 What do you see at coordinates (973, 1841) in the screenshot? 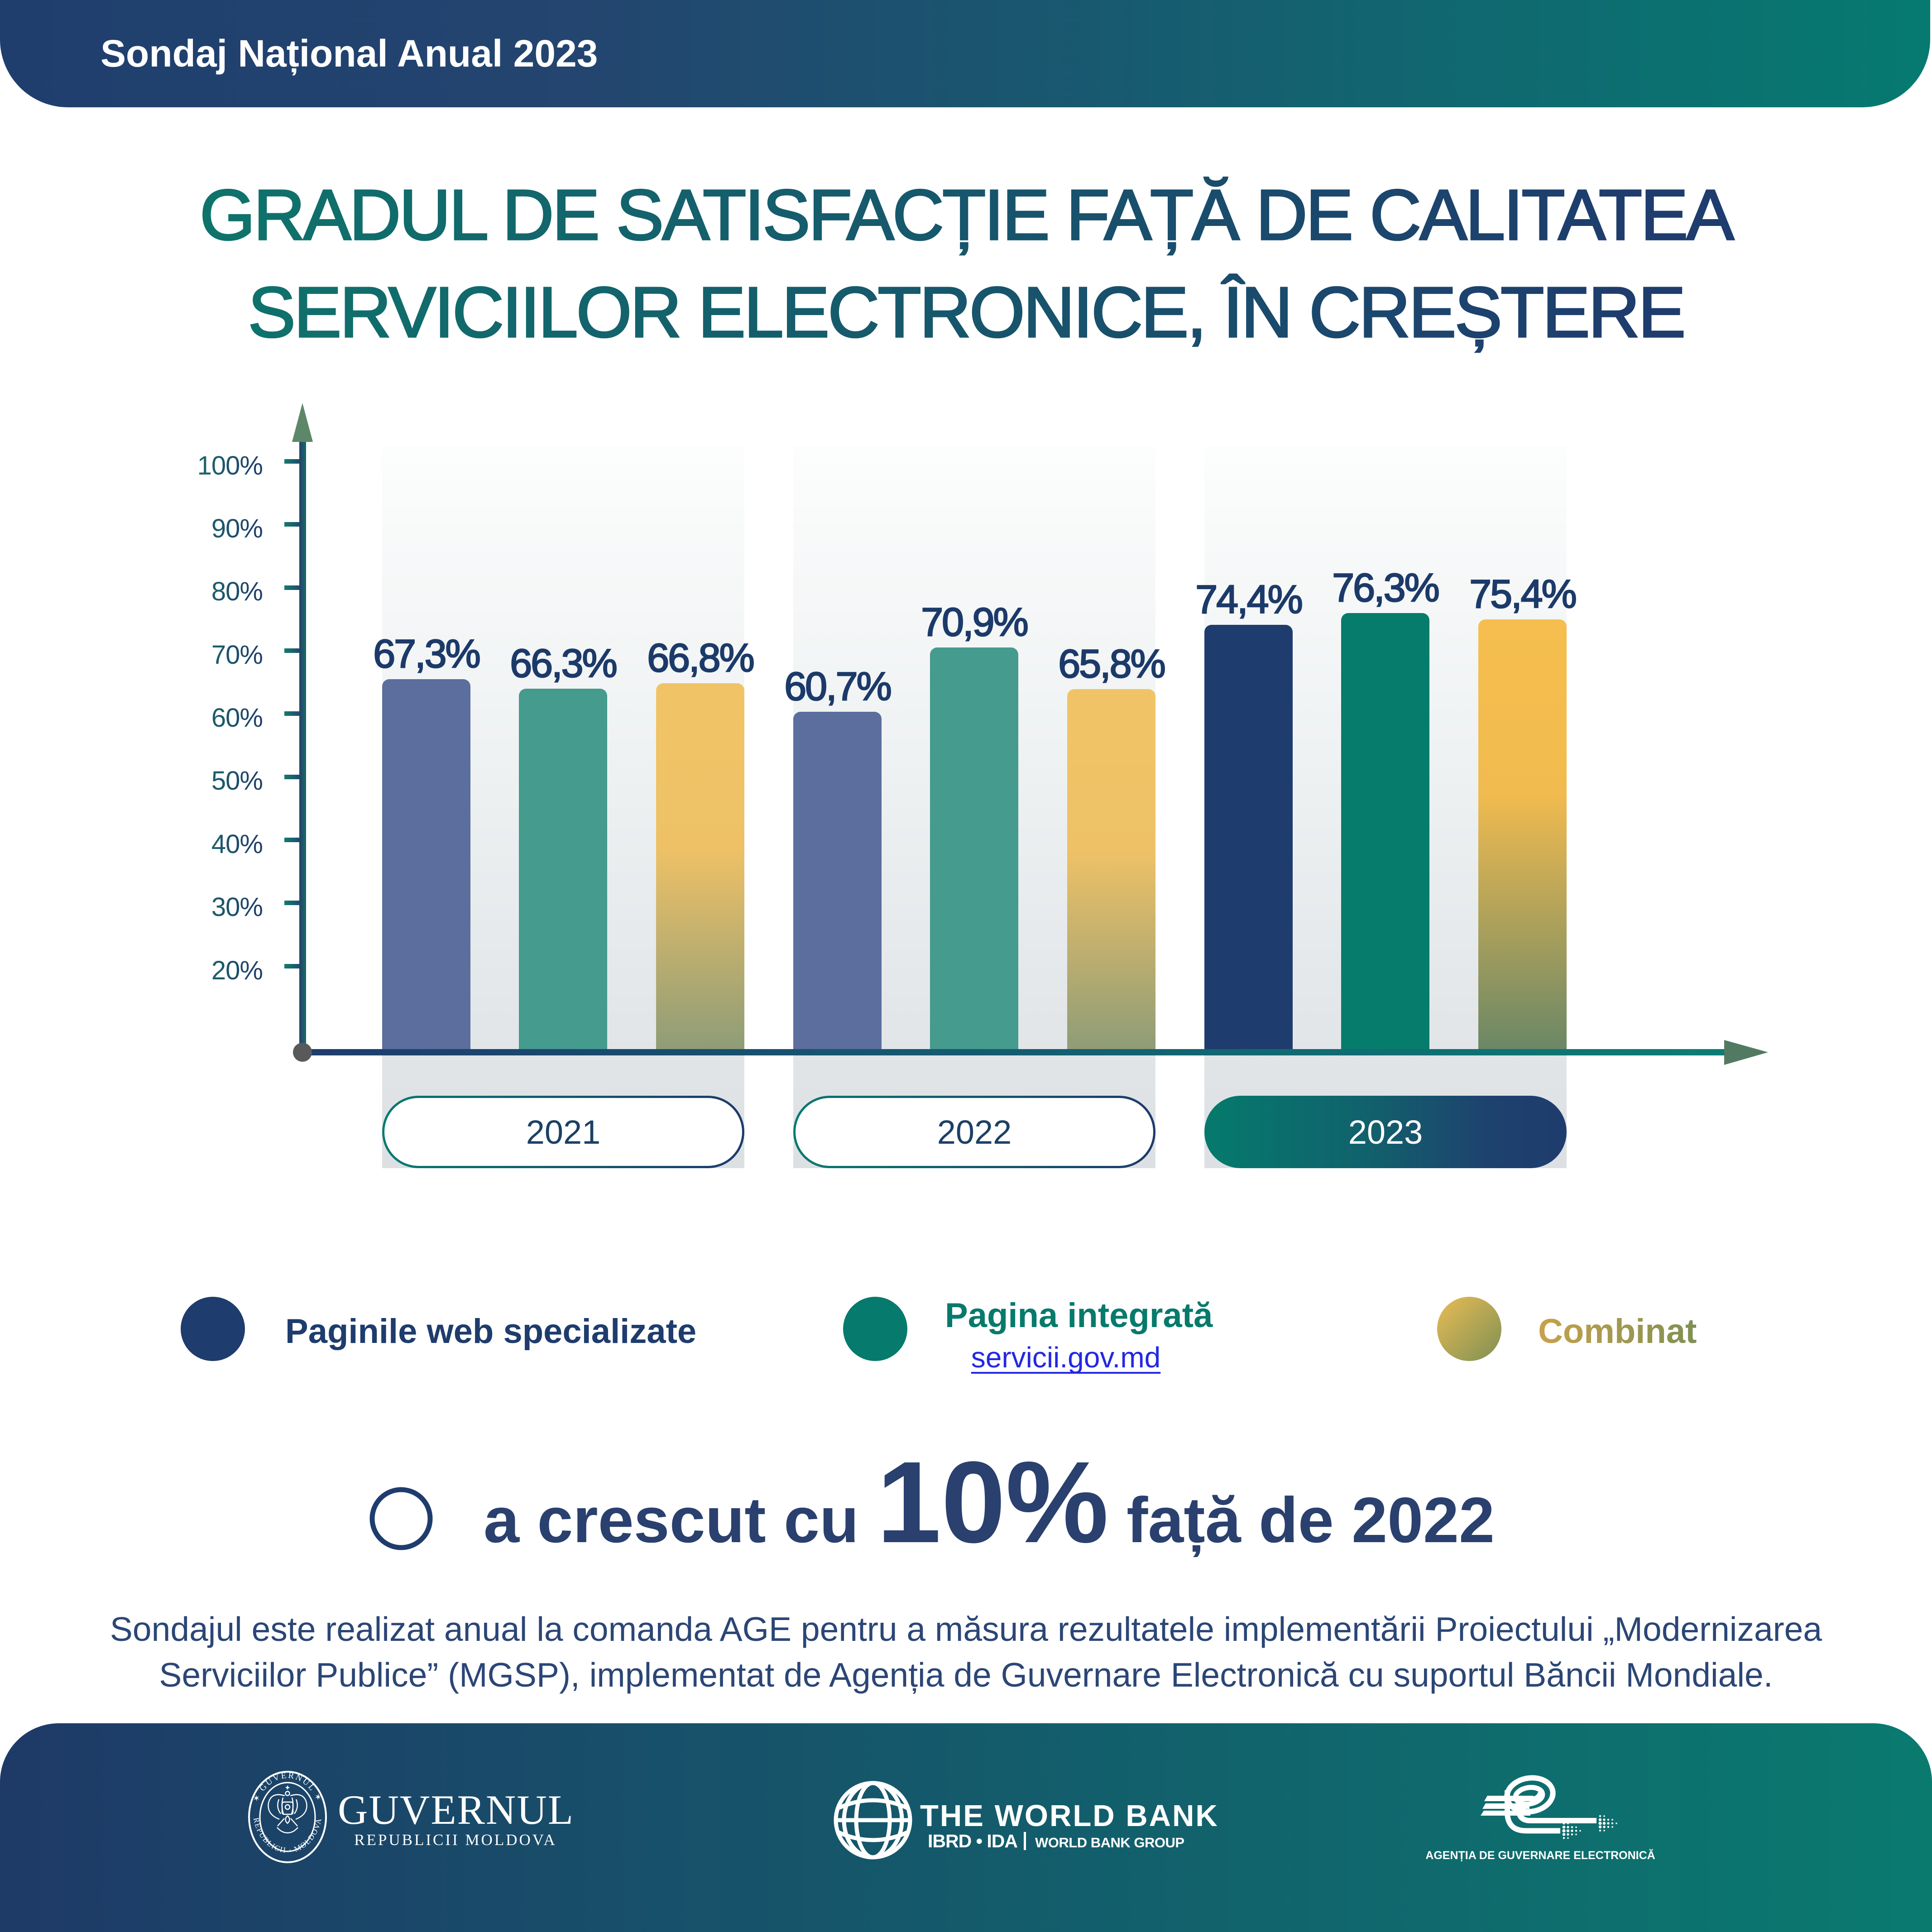
I see `svg-text: IBRD • IDA` at bounding box center [973, 1841].